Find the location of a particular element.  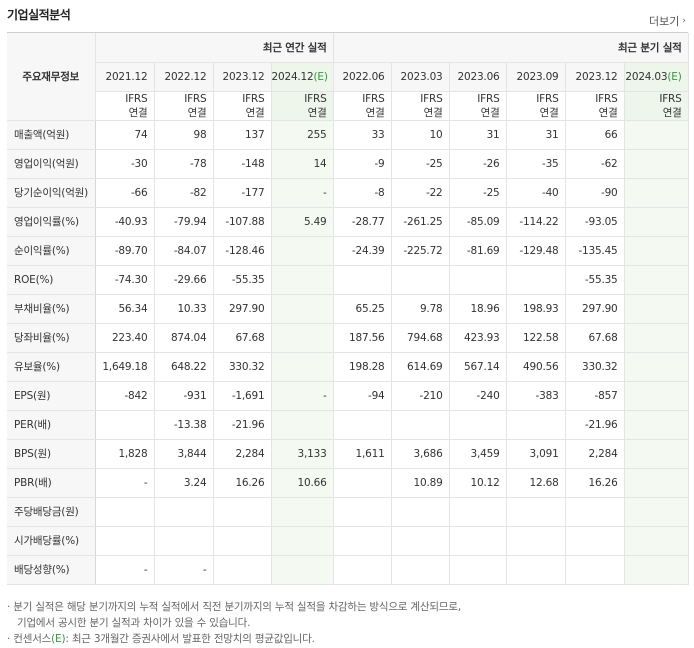

row-label: 영업이익률(%) is located at coordinates (51, 221).